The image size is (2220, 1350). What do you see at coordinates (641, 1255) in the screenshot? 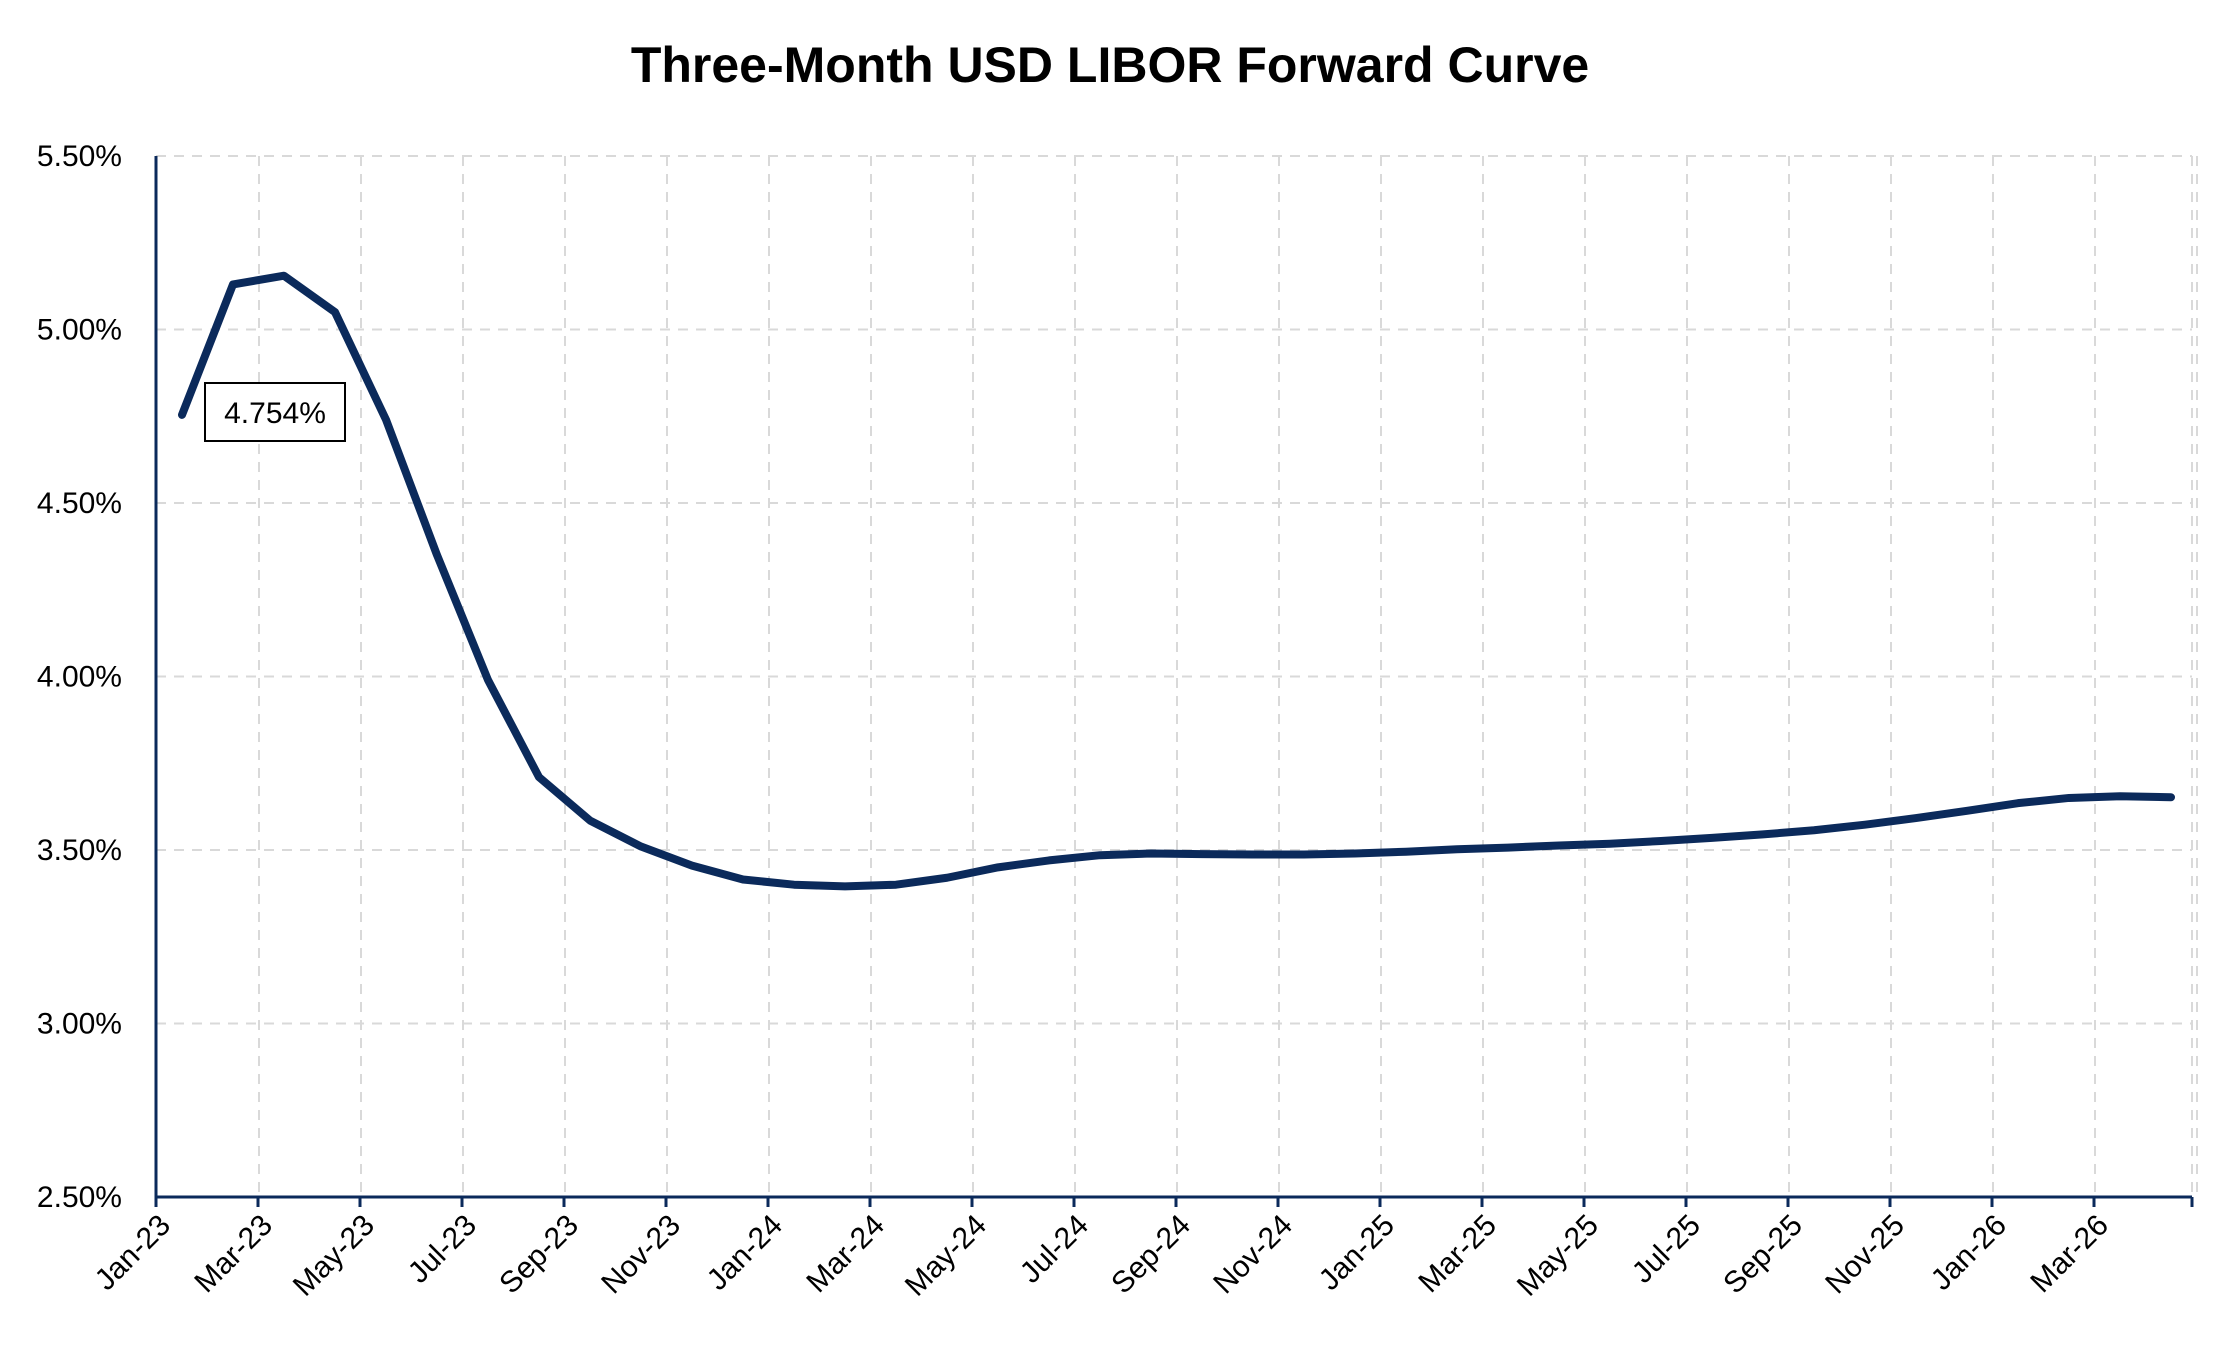
I see `x-tick-label: Nov-23` at bounding box center [641, 1255].